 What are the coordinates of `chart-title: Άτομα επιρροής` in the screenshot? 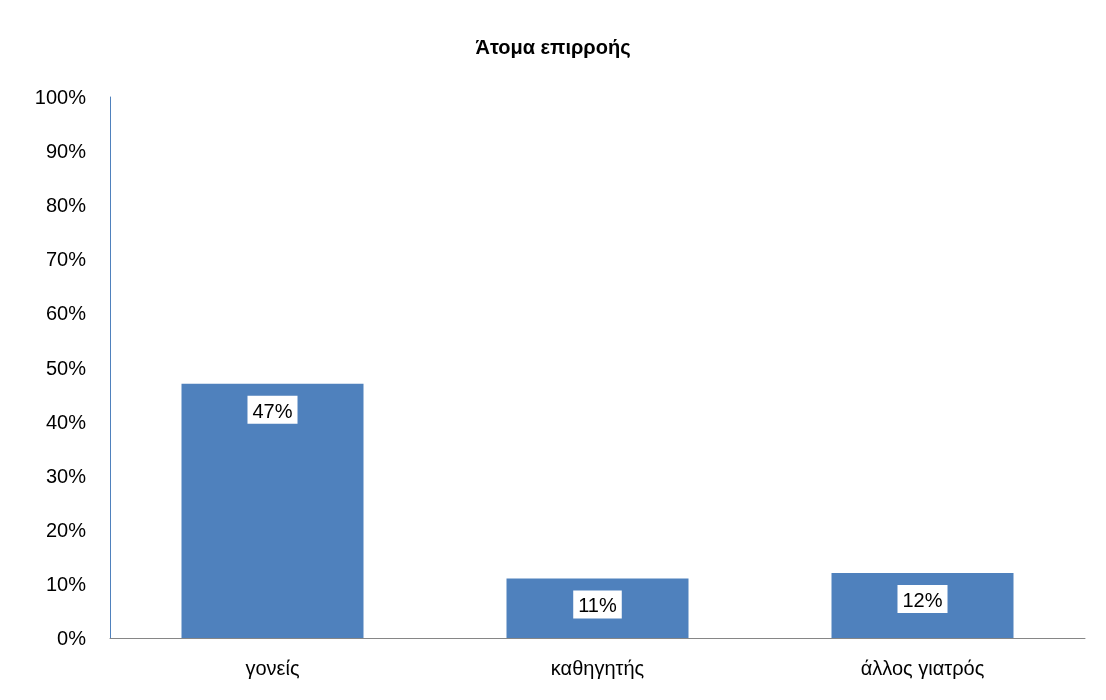 It's located at (553, 47).